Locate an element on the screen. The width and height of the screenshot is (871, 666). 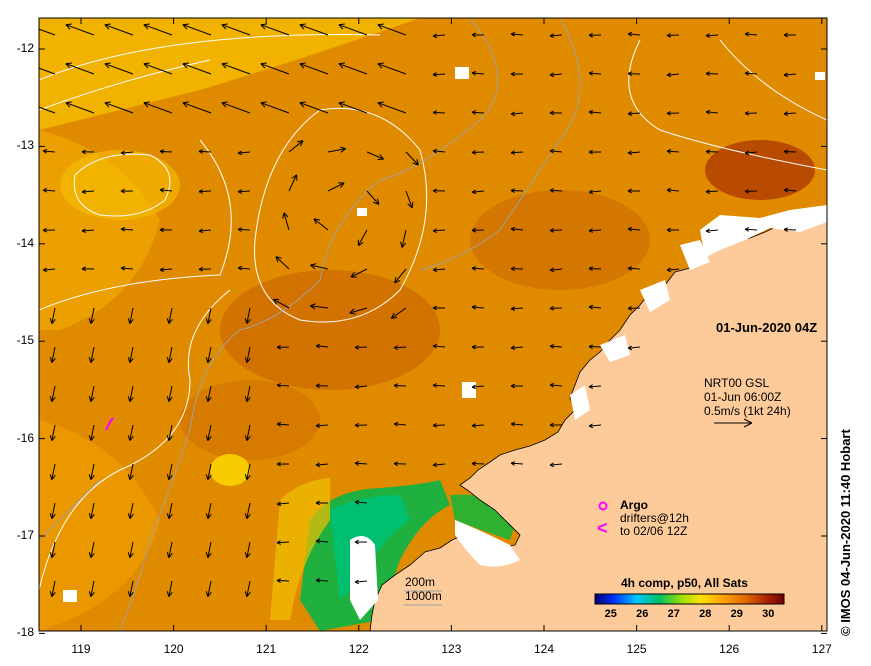
y-tick-label: -18 is located at coordinates (25, 632).